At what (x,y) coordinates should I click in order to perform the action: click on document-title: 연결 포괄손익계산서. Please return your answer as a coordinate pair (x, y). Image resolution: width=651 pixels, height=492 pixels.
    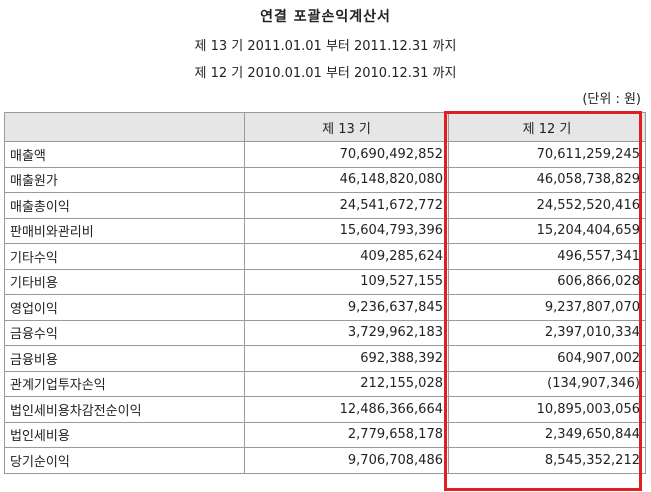
    Looking at the image, I should click on (325, 17).